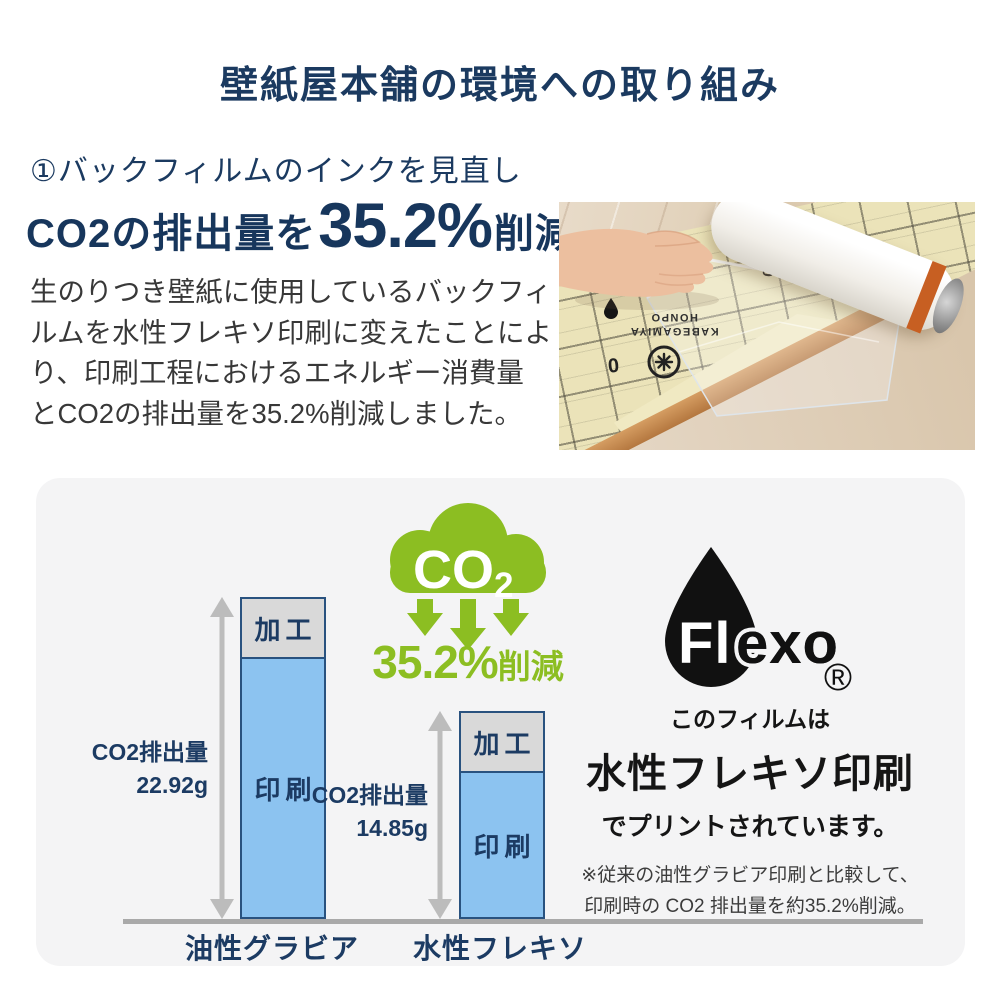 Image resolution: width=1000 pixels, height=1000 pixels. What do you see at coordinates (750, 719) in the screenshot?
I see `caption-line1: このフィルムは` at bounding box center [750, 719].